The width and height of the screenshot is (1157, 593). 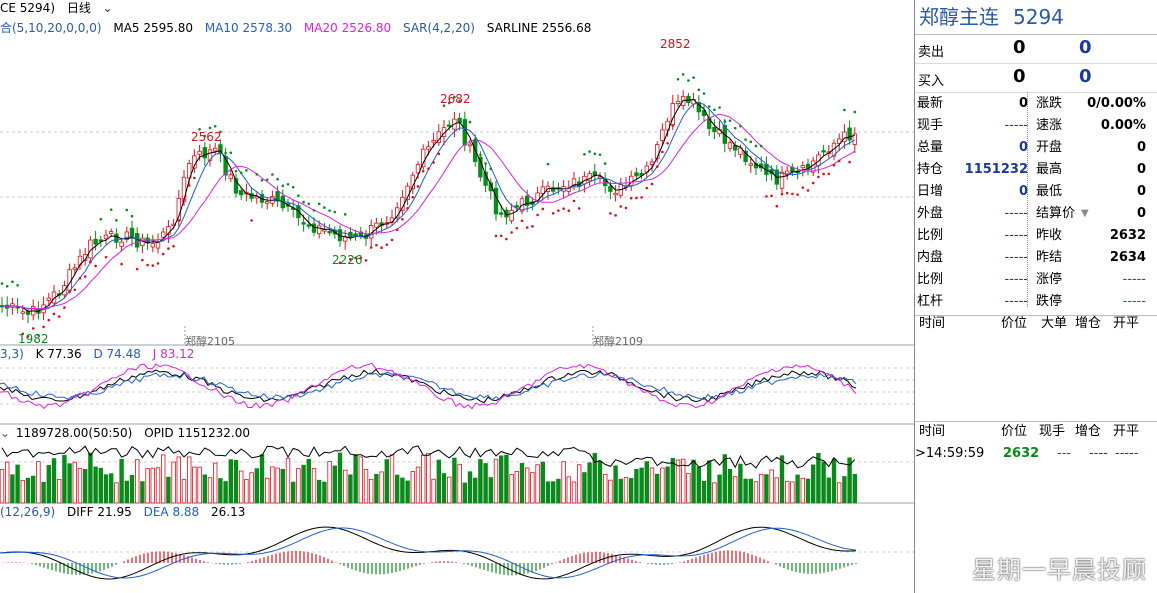 What do you see at coordinates (959, 17) in the screenshot?
I see `instrument-name: 郑醇主连` at bounding box center [959, 17].